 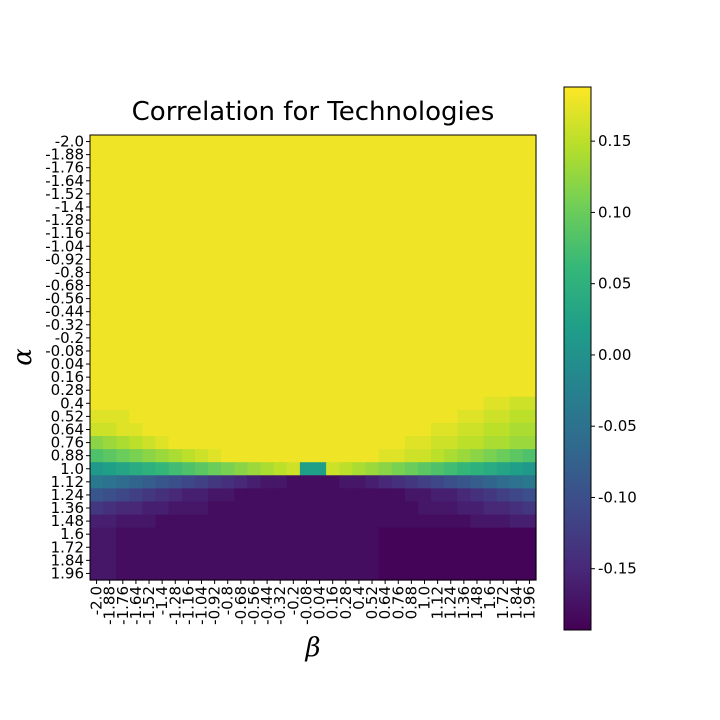 I want to click on x-tick-label: 1.6, so click(x=490, y=598).